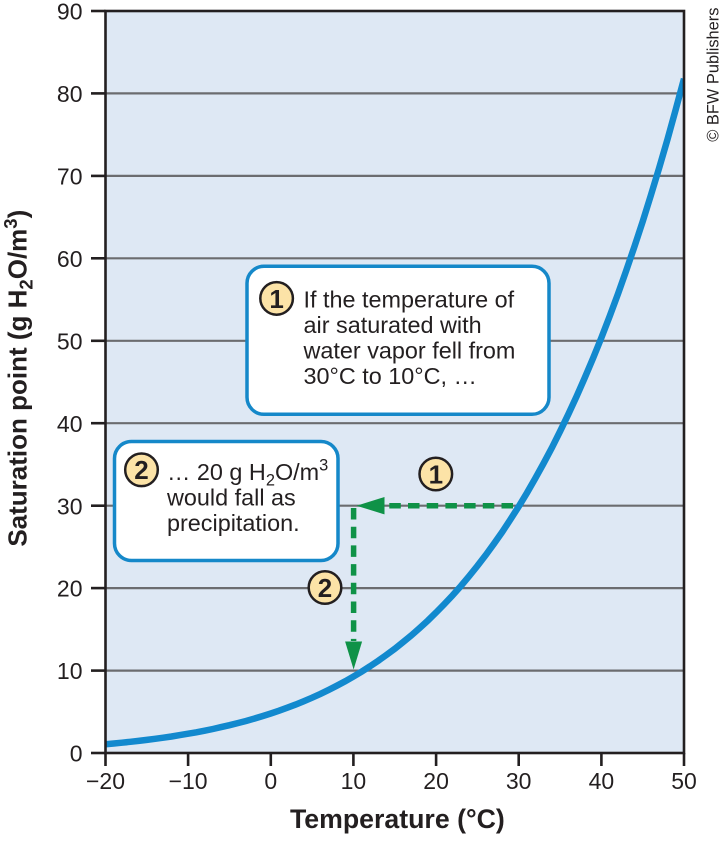 The image size is (725, 844). What do you see at coordinates (70, 94) in the screenshot?
I see `svg-text: 80` at bounding box center [70, 94].